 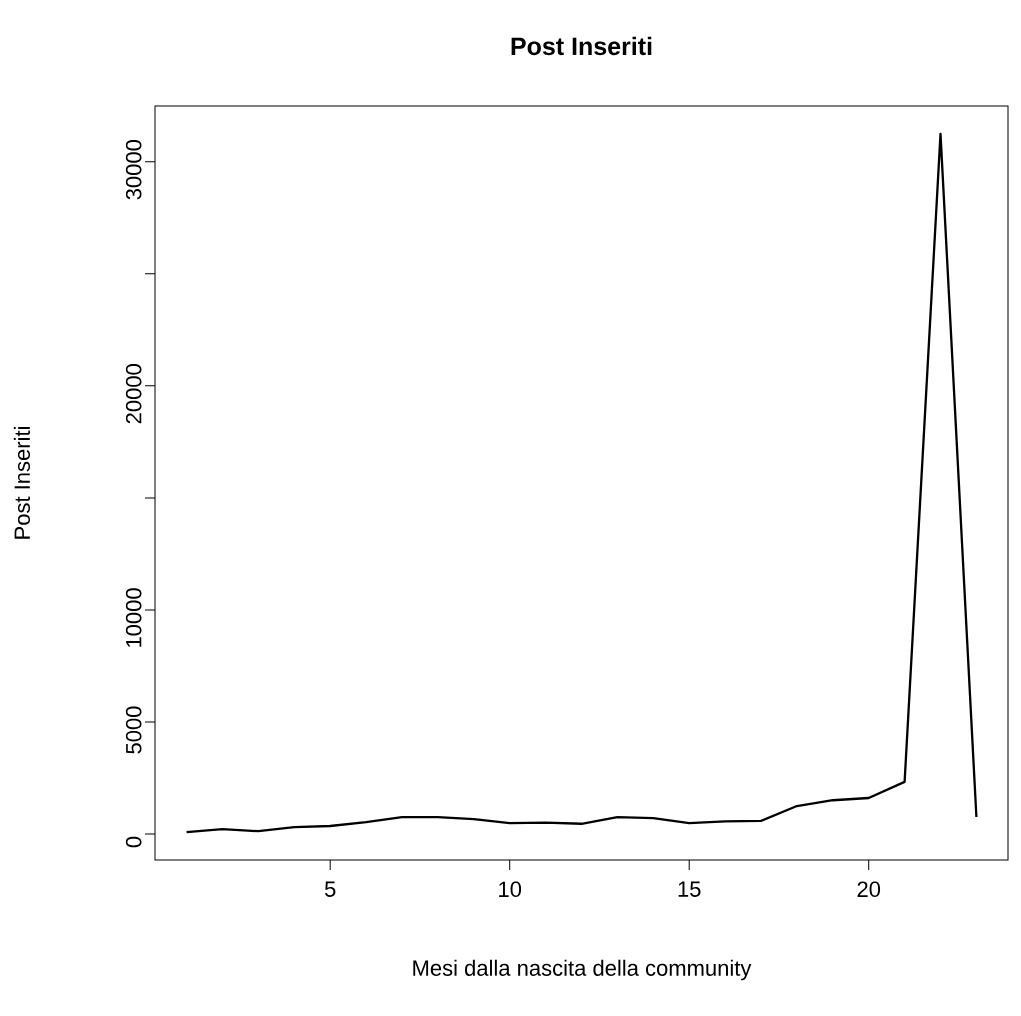 I want to click on chart-title: Post Inseriti, so click(x=581, y=46).